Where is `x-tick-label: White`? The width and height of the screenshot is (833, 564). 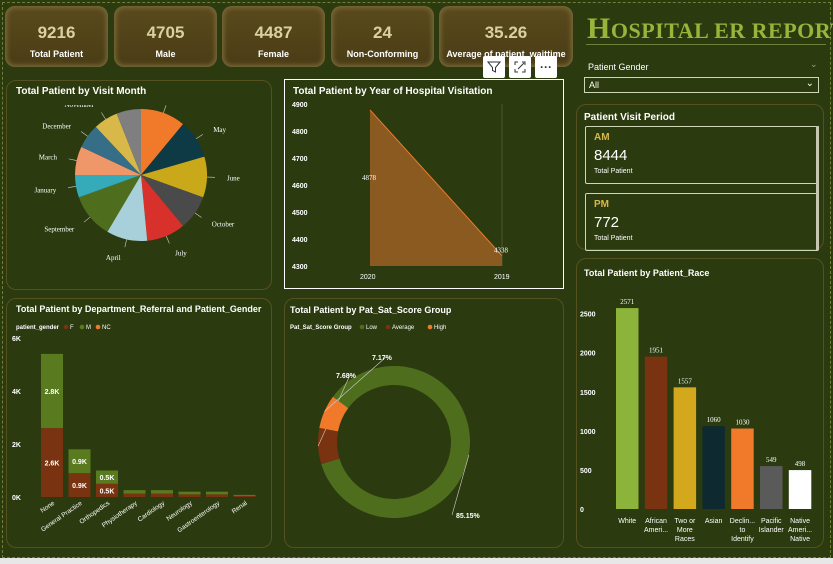 x-tick-label: White is located at coordinates (627, 521).